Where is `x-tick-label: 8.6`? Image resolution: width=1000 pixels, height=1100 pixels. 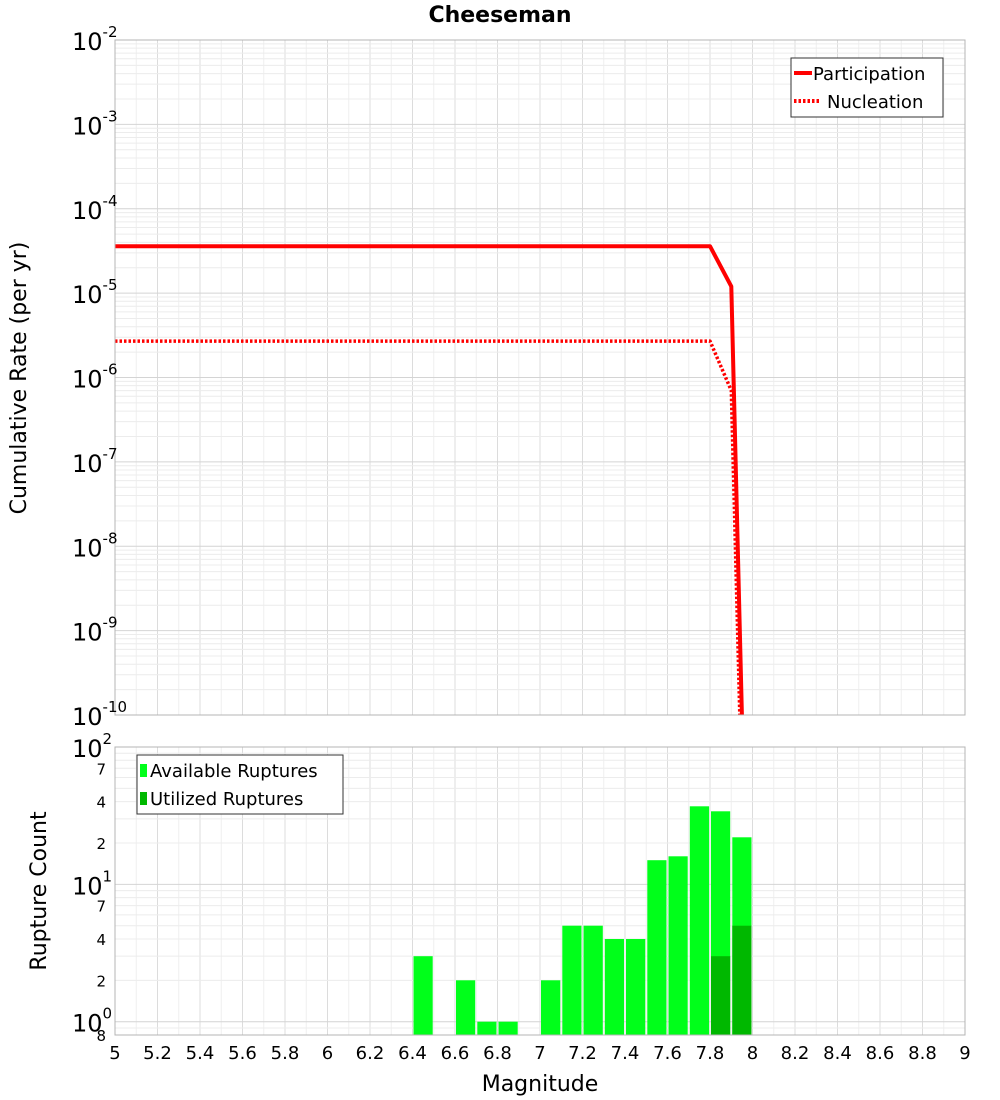
x-tick-label: 8.6 is located at coordinates (880, 1053).